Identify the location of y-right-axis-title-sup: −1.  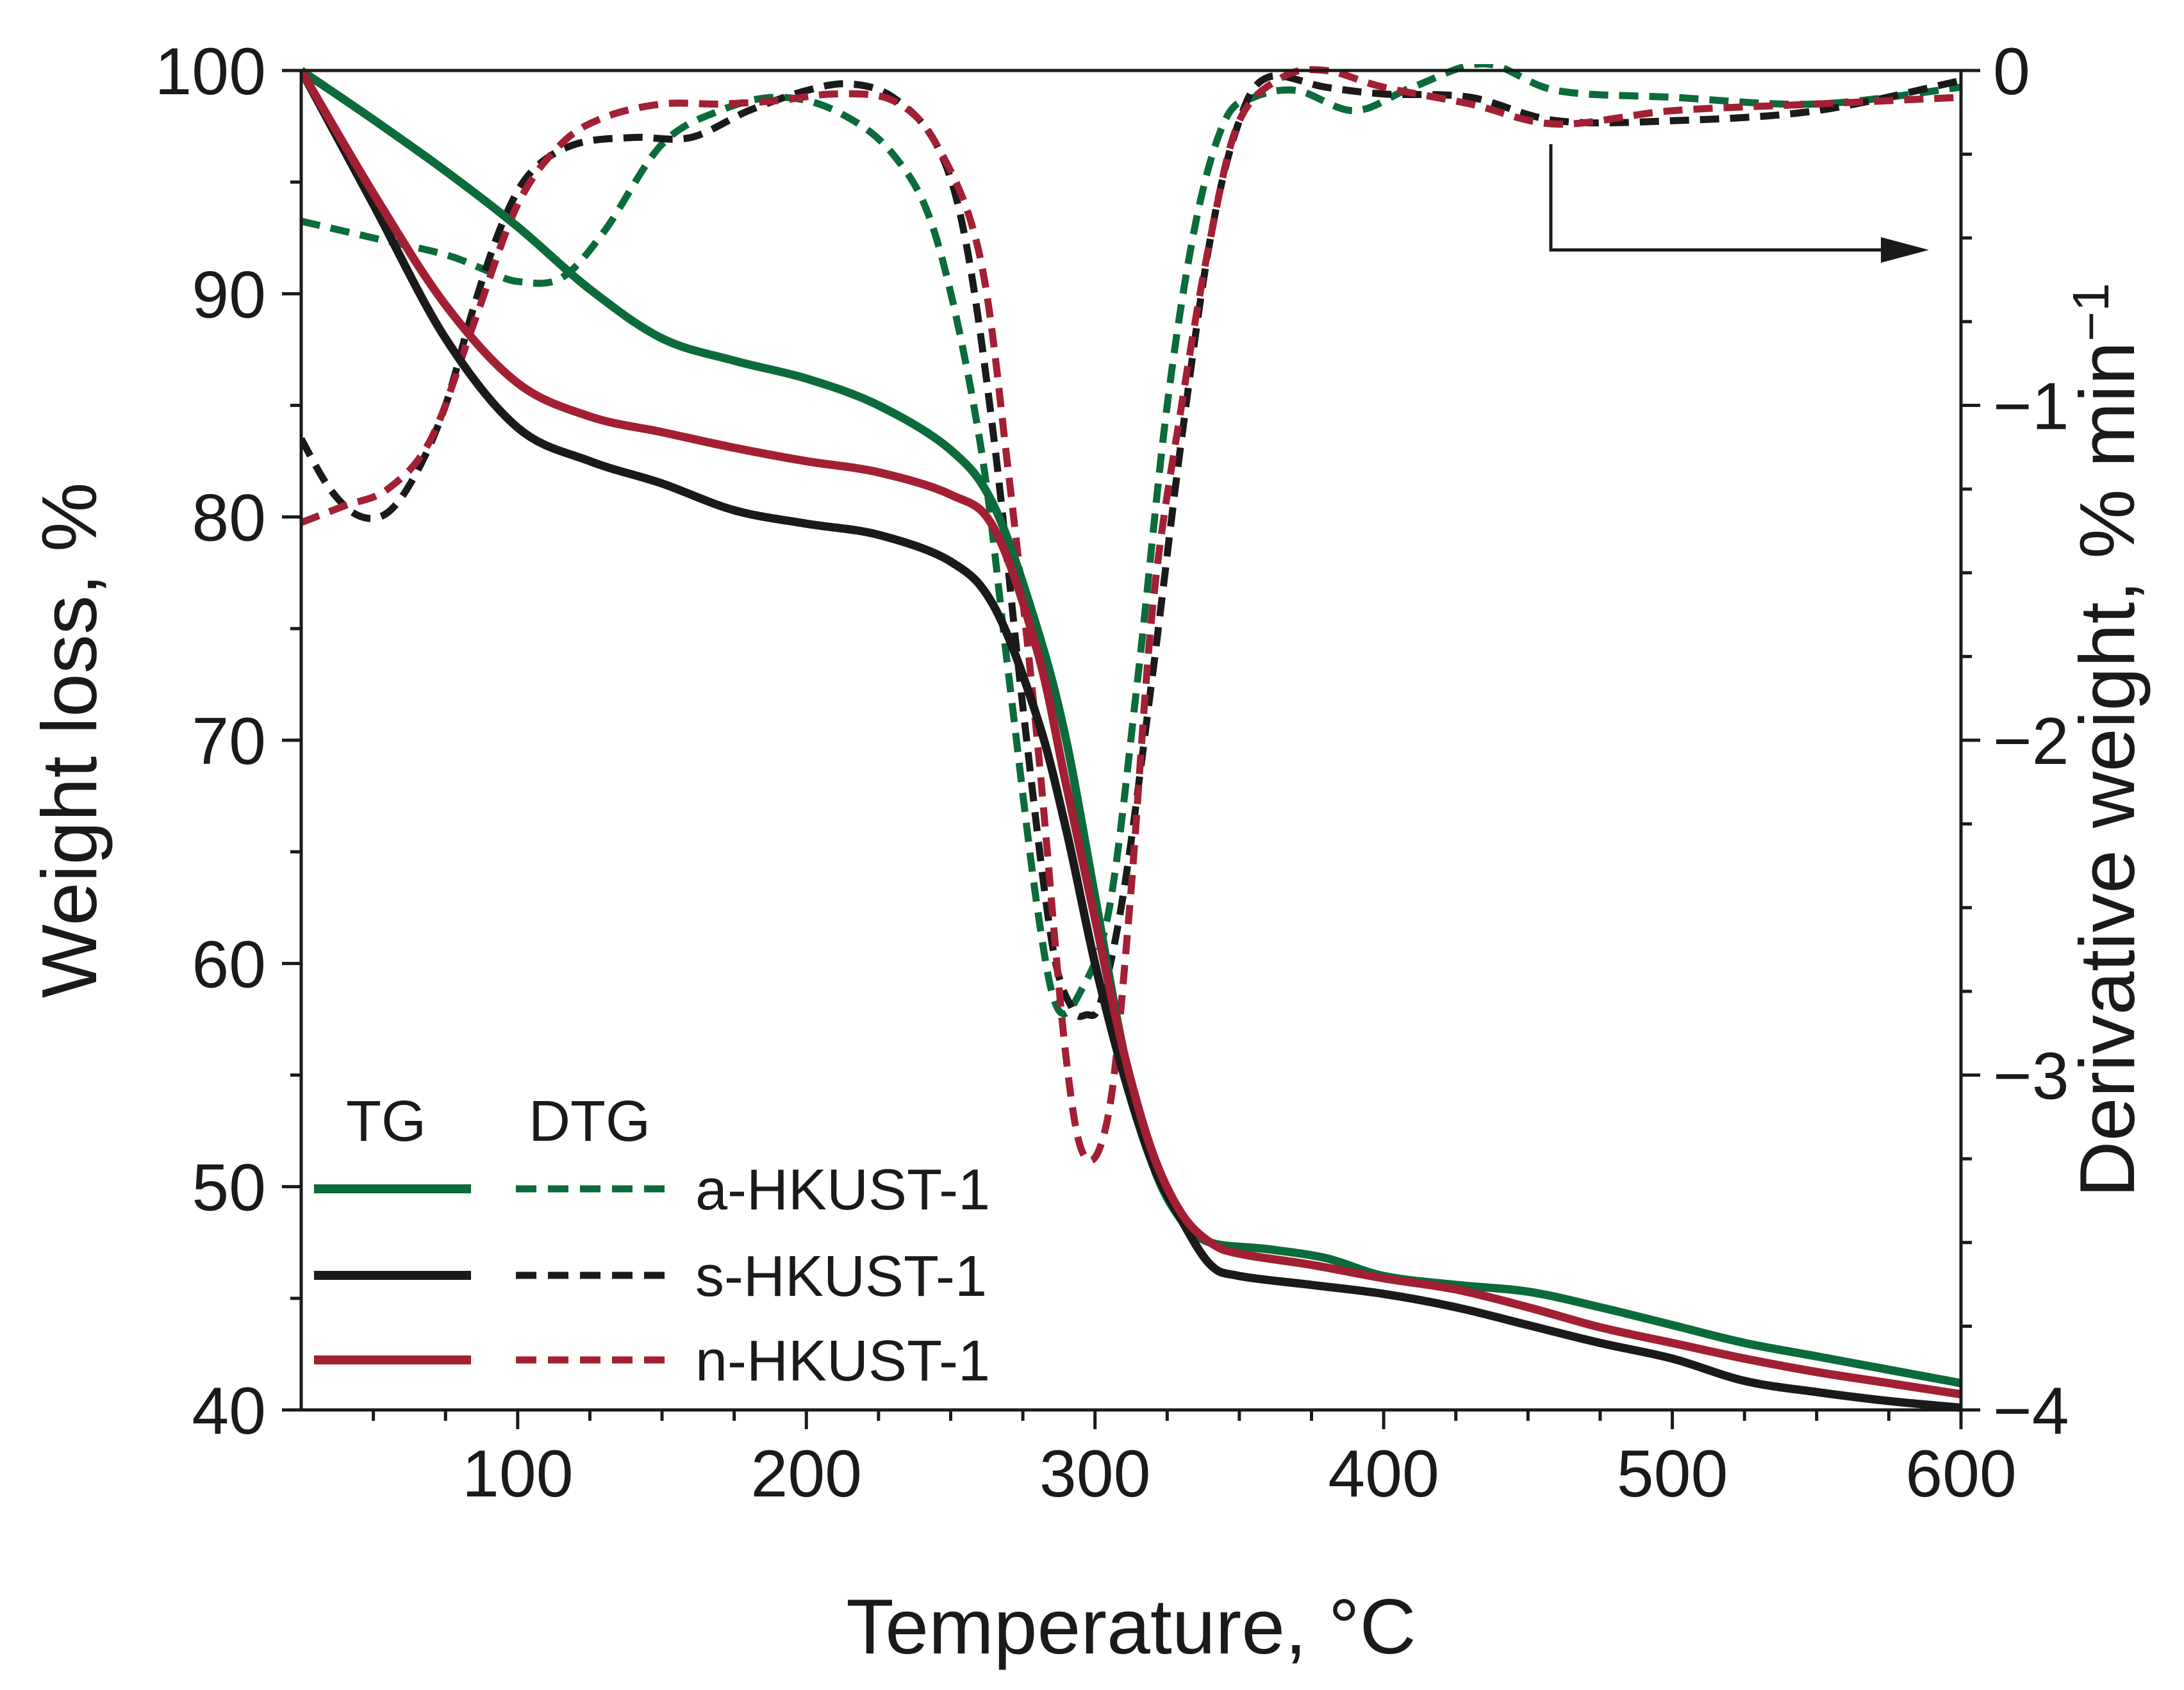
(2090, 312).